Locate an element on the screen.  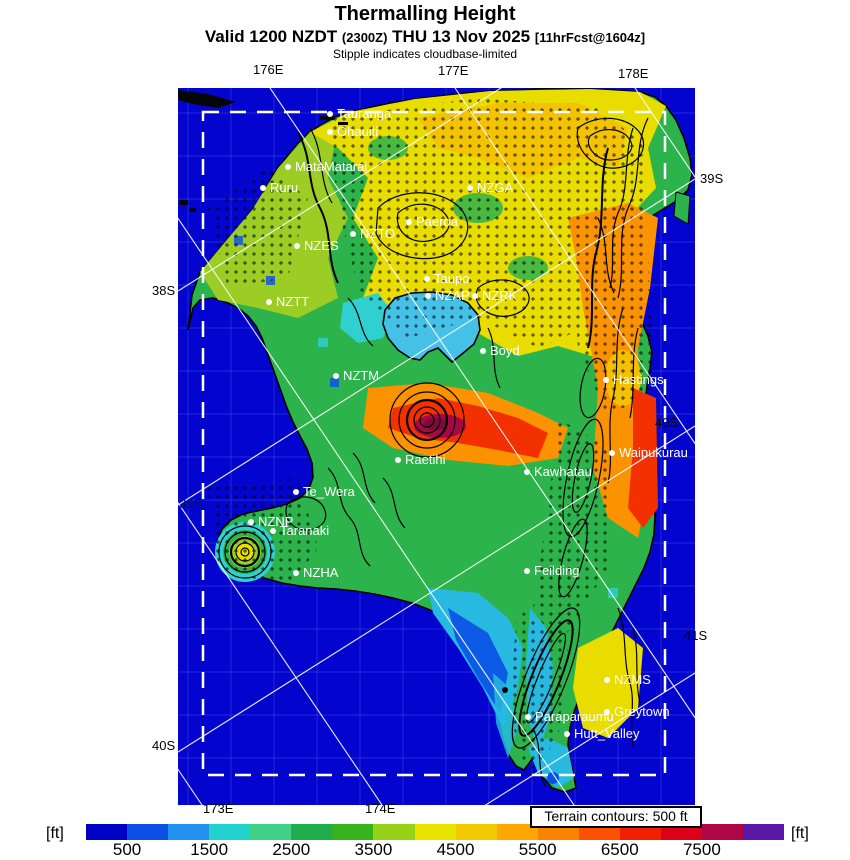
grid-label: 38S is located at coordinates (164, 290).